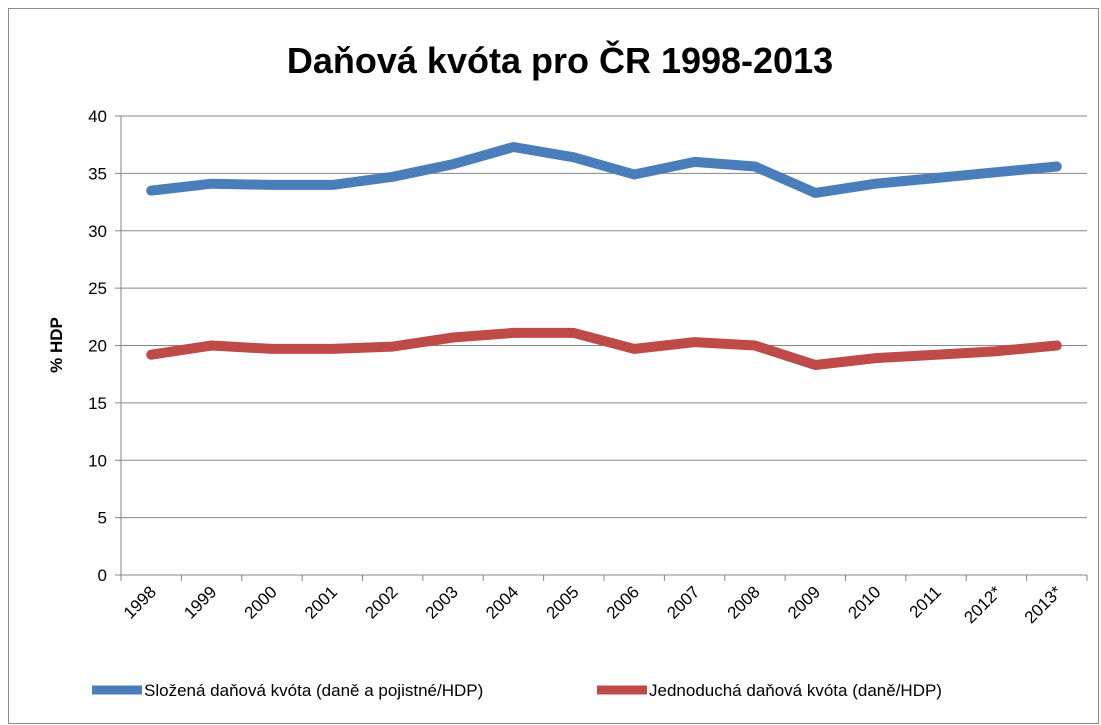 Image resolution: width=1101 pixels, height=725 pixels. Describe the element at coordinates (97, 403) in the screenshot. I see `y-tick-label: 15` at that location.